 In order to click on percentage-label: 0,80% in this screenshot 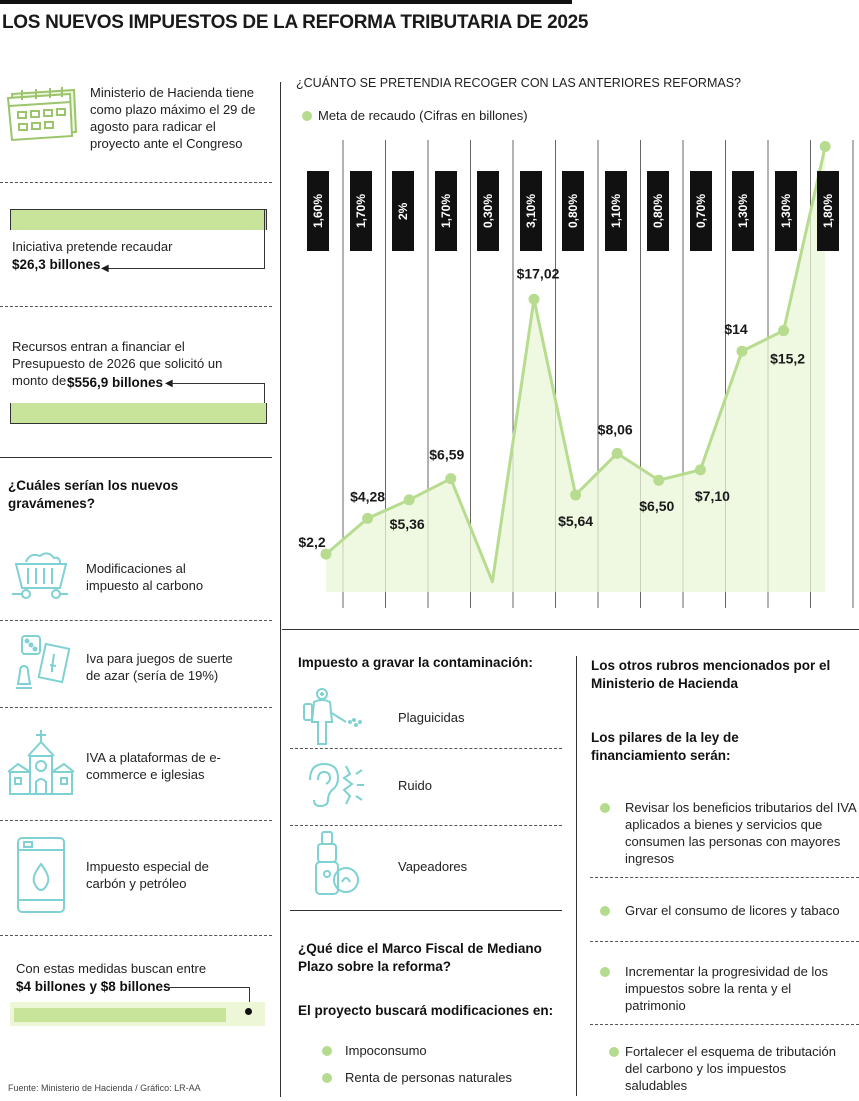, I will do `click(658, 211)`.